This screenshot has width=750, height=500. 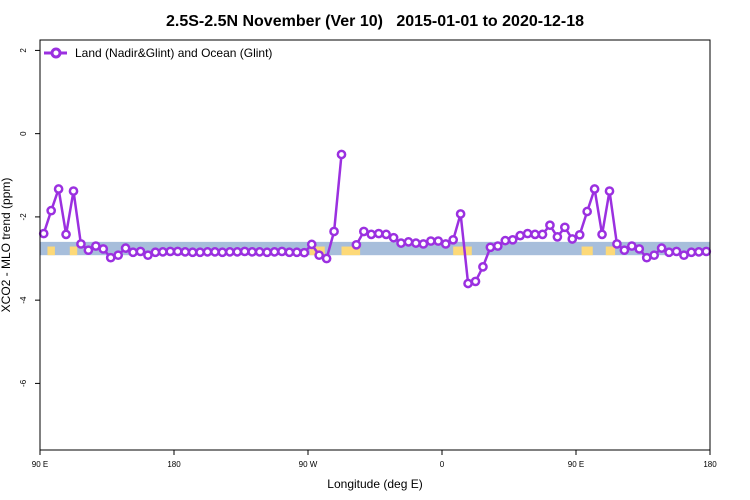 I want to click on legend: Land (Nadir&Glint) and Ocean (Glint), so click(x=158, y=53).